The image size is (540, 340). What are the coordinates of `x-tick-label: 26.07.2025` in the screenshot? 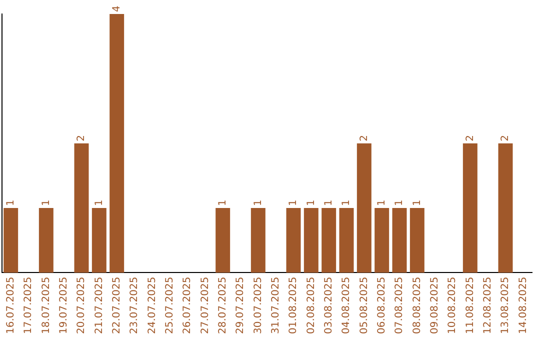 It's located at (188, 305).